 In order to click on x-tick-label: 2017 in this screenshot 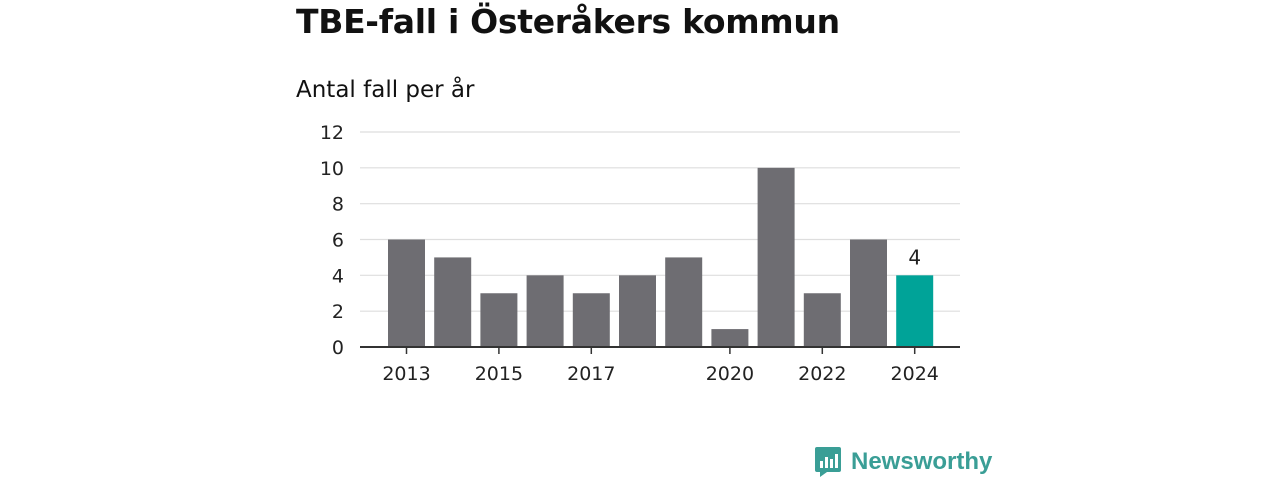, I will do `click(591, 374)`.